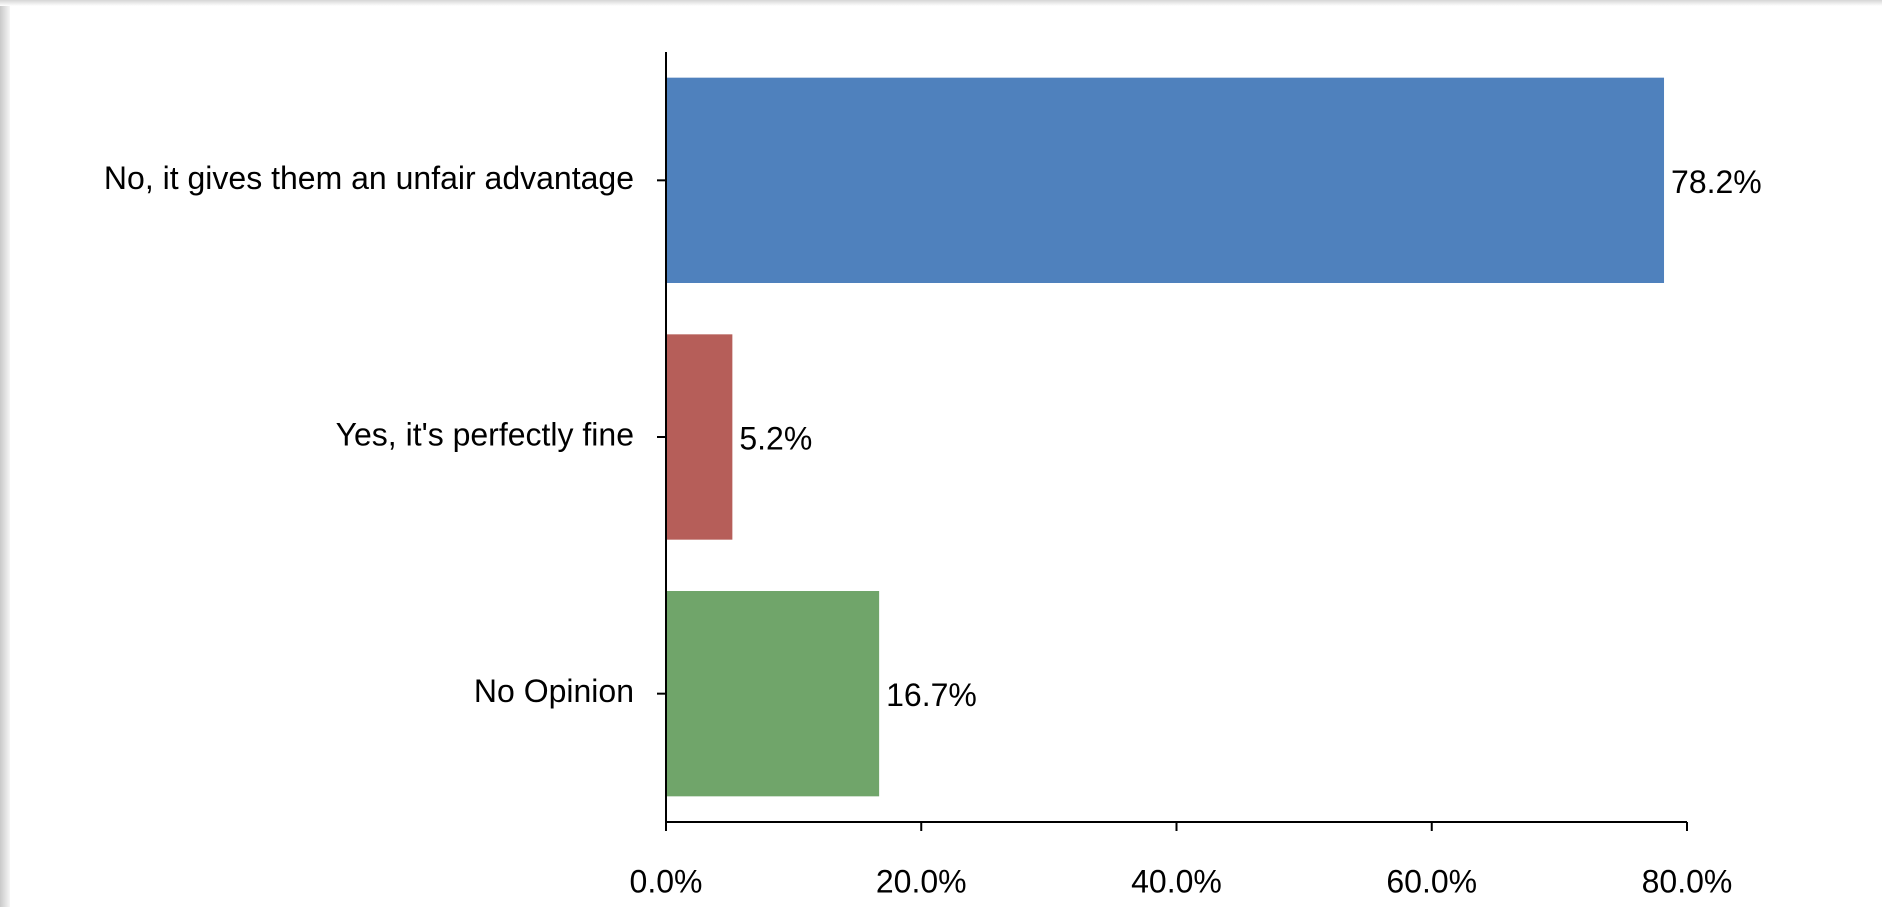 This screenshot has width=1882, height=907. What do you see at coordinates (1431, 881) in the screenshot?
I see `x-tick-label-4: 60.0%` at bounding box center [1431, 881].